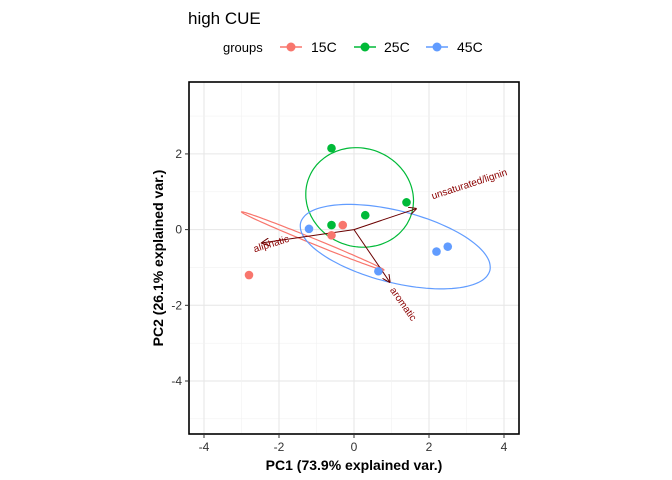  I want to click on legend-title: groups, so click(243, 47).